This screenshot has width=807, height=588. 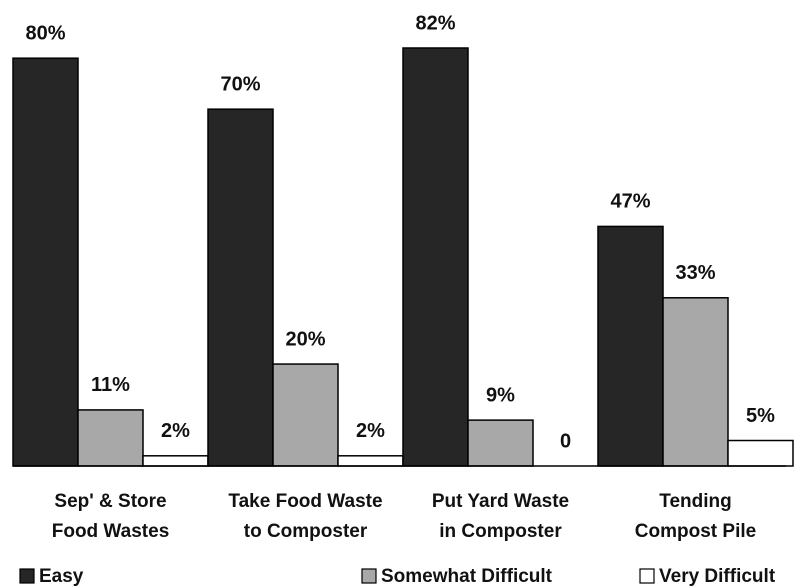 What do you see at coordinates (305, 339) in the screenshot?
I see `value-label: 20%` at bounding box center [305, 339].